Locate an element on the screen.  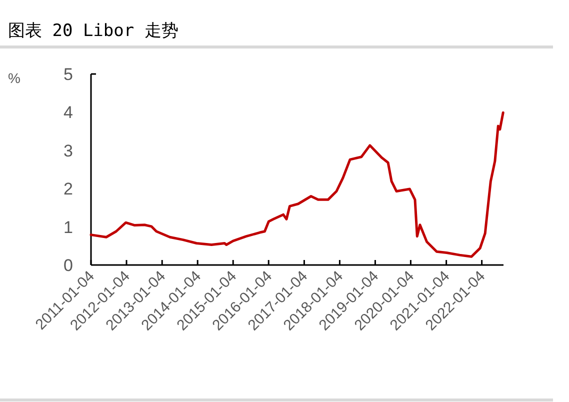
y-tick-label: 0 is located at coordinates (68, 265).